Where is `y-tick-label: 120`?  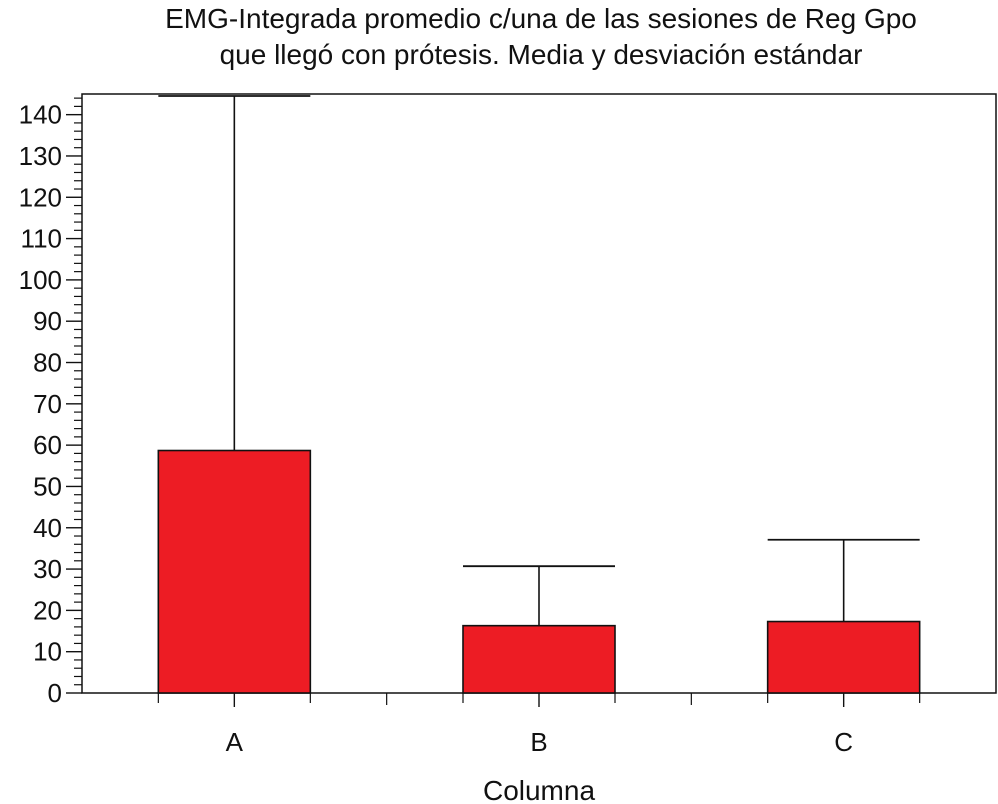 y-tick-label: 120 is located at coordinates (40, 197).